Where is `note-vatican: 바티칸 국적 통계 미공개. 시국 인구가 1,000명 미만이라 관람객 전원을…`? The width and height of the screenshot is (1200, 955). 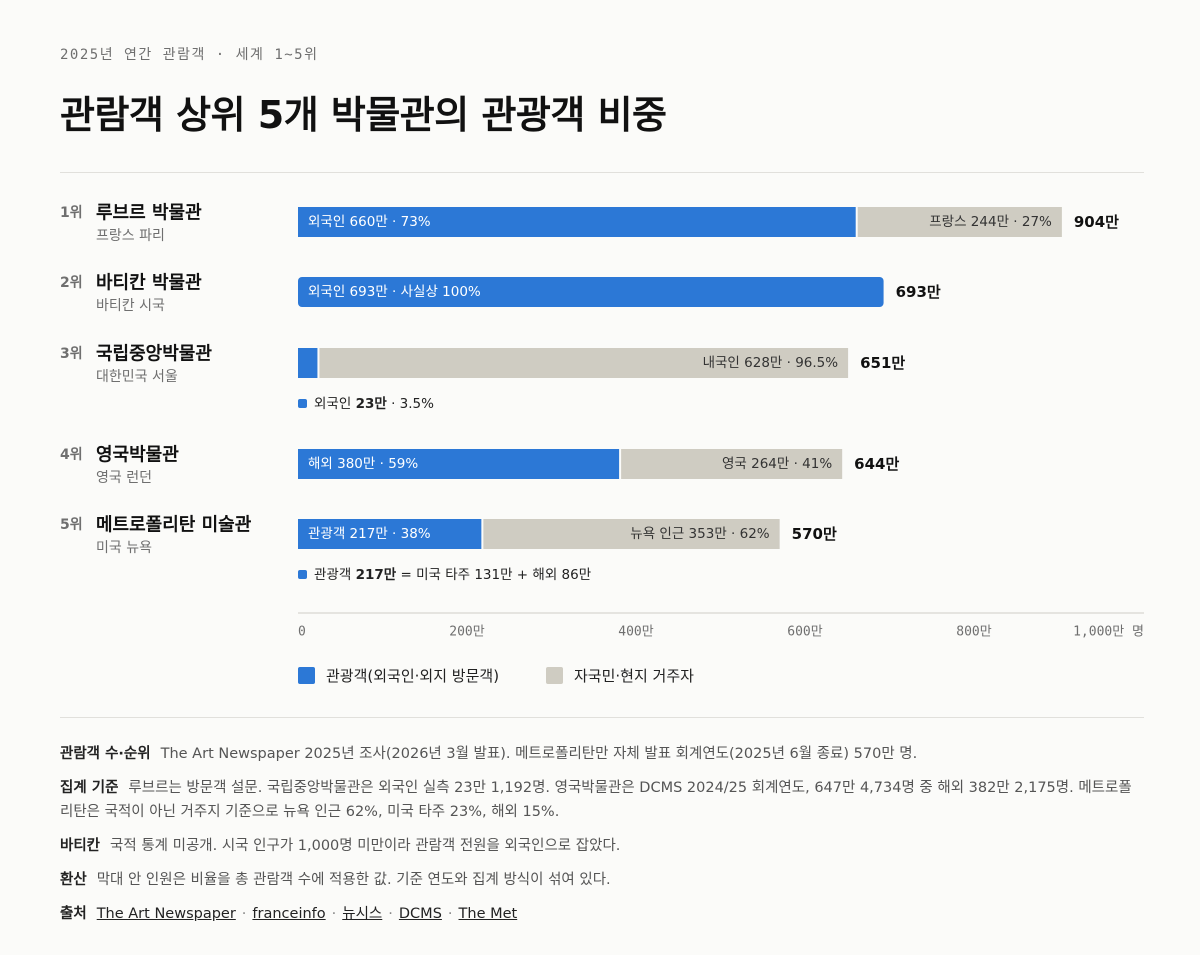
note-vatican: 바티칸 국적 통계 미공개. 시국 인구가 1,000명 미만이라 관람객 전원을… is located at coordinates (602, 846).